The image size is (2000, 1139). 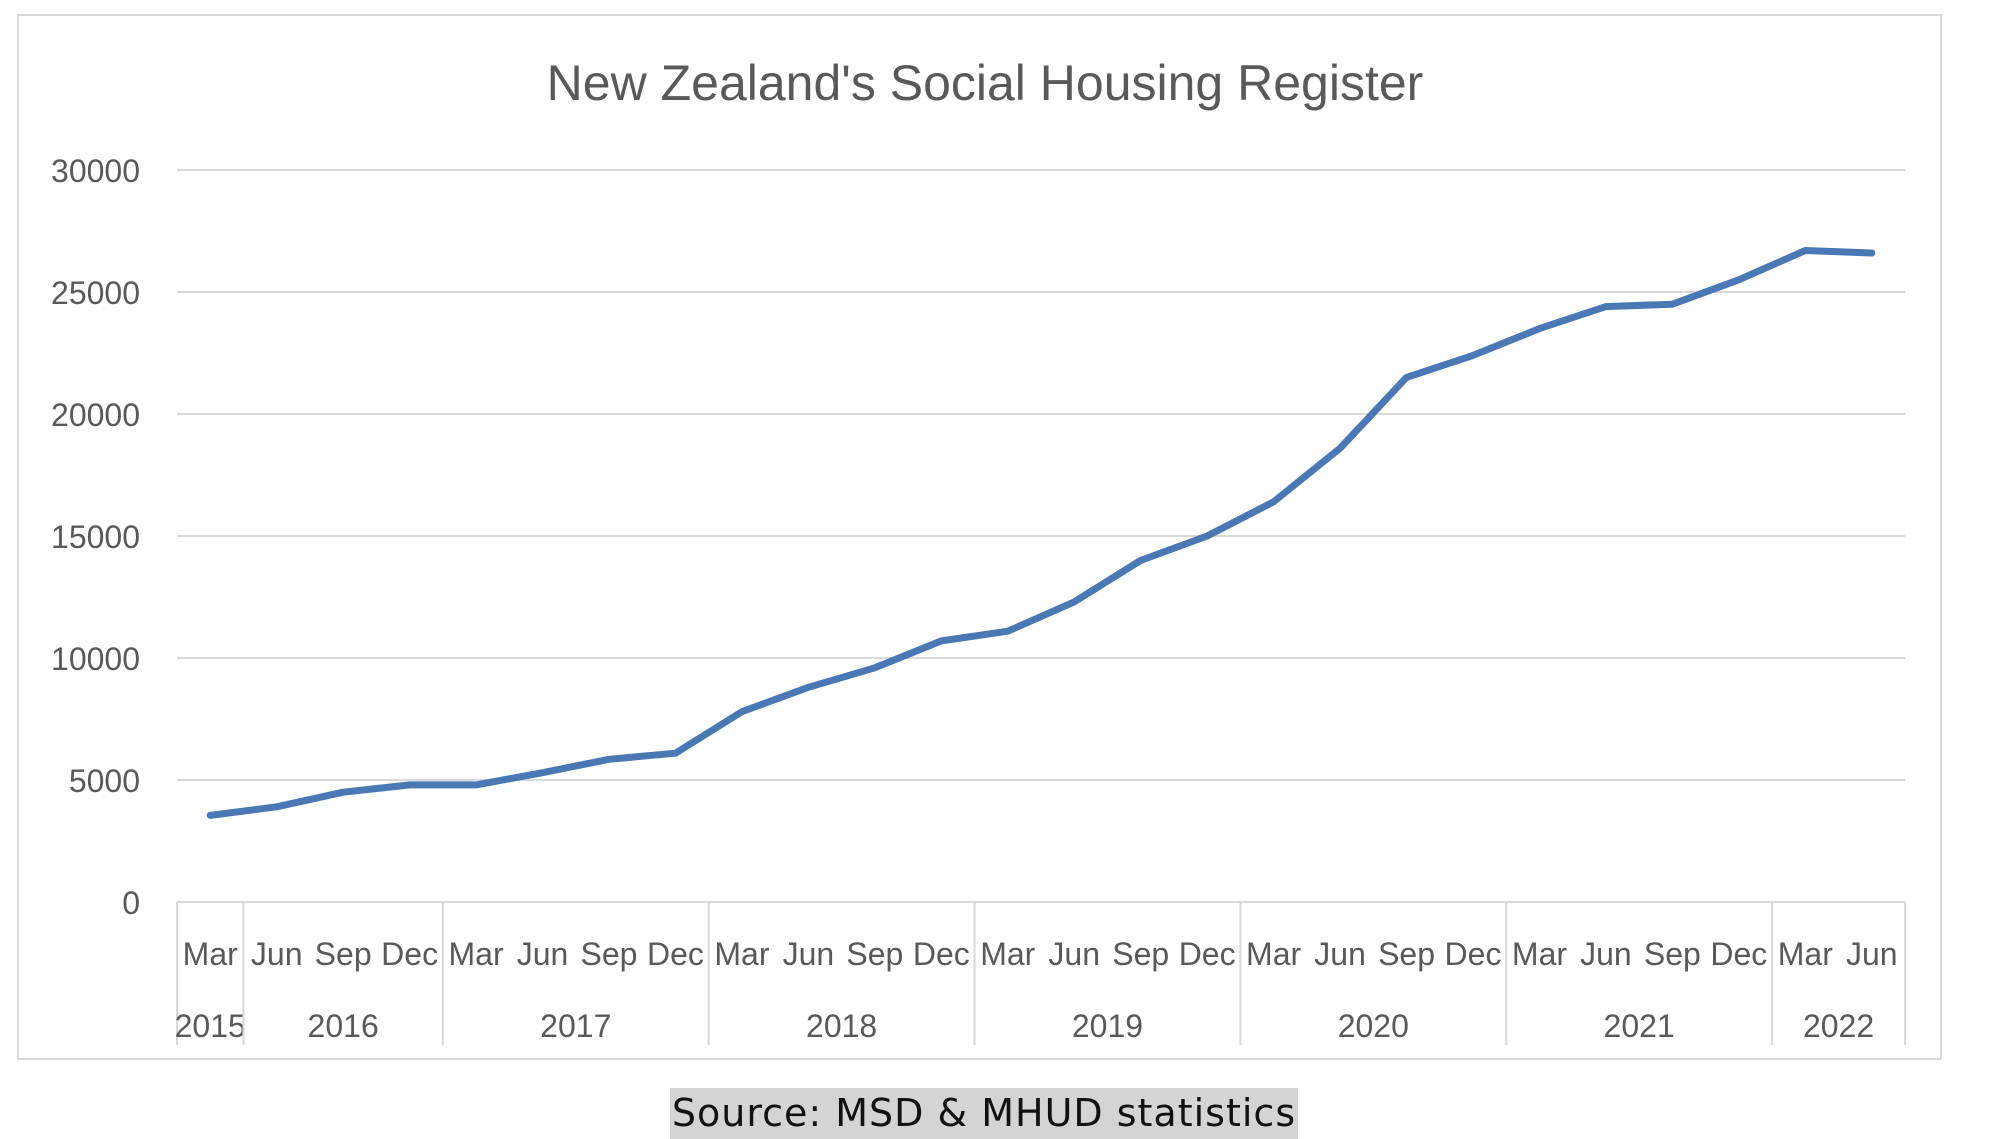 What do you see at coordinates (1639, 1026) in the screenshot?
I see `year-label: 2021` at bounding box center [1639, 1026].